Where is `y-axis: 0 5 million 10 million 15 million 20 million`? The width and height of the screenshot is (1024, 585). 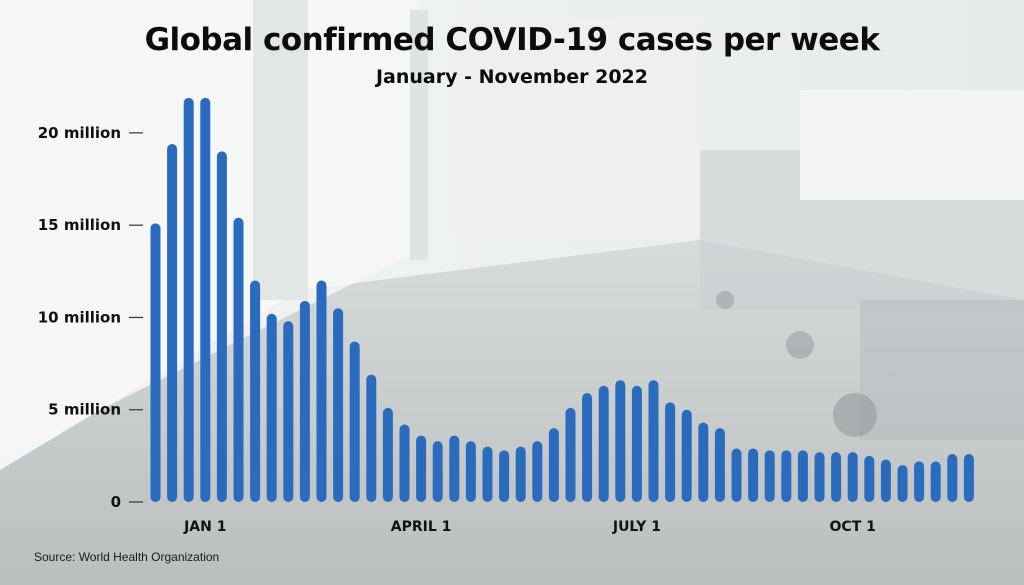 y-axis: 0 5 million 10 million 15 million 20 million is located at coordinates (90, 317).